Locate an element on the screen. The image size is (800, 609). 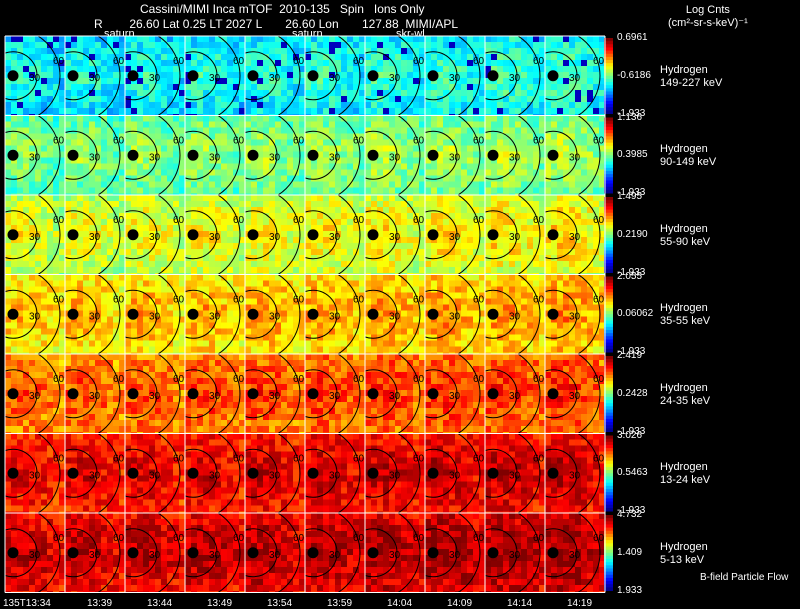
colorbar-max: 2.055 is located at coordinates (630, 276).